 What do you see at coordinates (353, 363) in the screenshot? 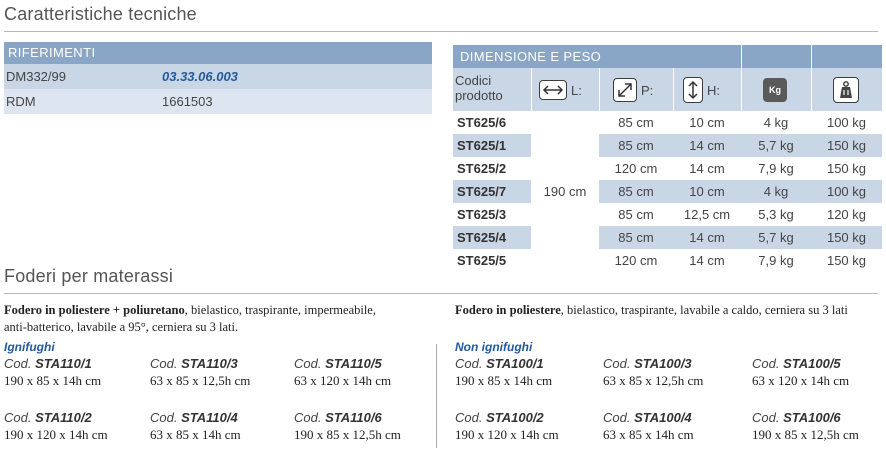
I see `cover-code: STA110/5` at bounding box center [353, 363].